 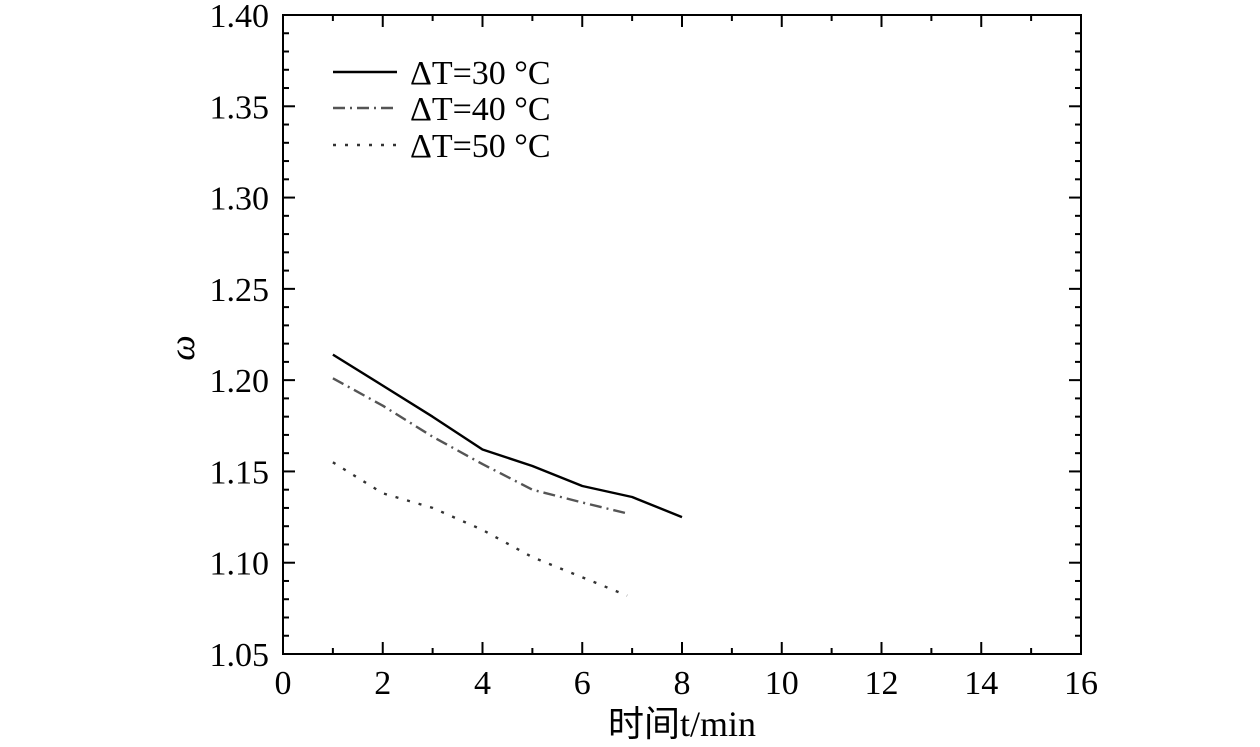 I want to click on y-tick-label: 1.15, so click(x=240, y=472).